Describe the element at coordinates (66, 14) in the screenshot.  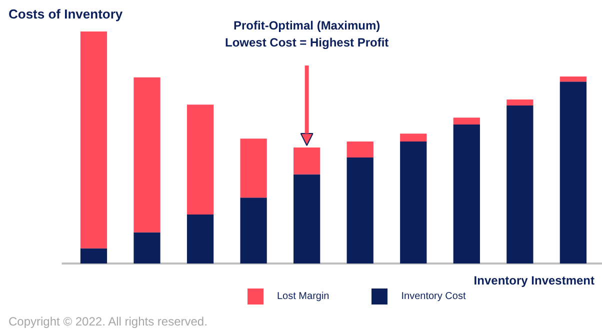
I see `y-axis-title: Costs of Inventory` at that location.